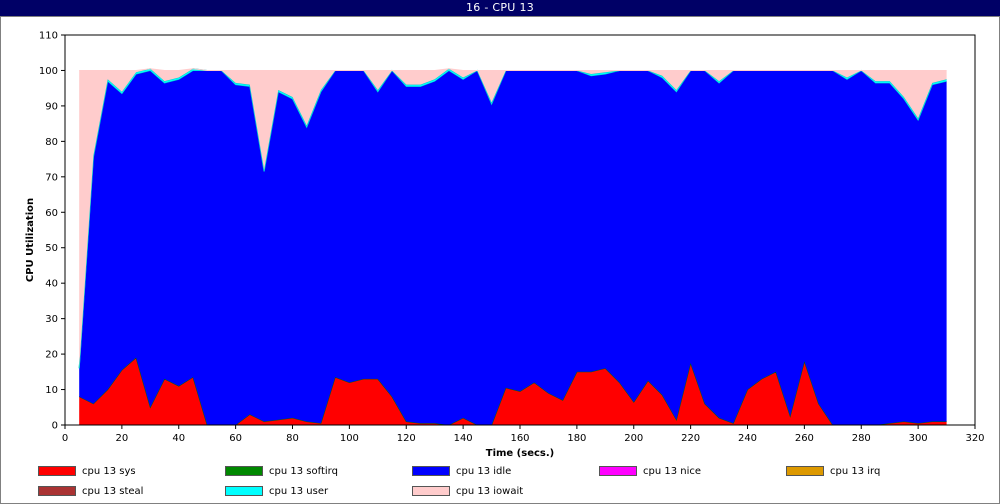 The height and width of the screenshot is (504, 1000). I want to click on x-tick-label: 240, so click(747, 438).